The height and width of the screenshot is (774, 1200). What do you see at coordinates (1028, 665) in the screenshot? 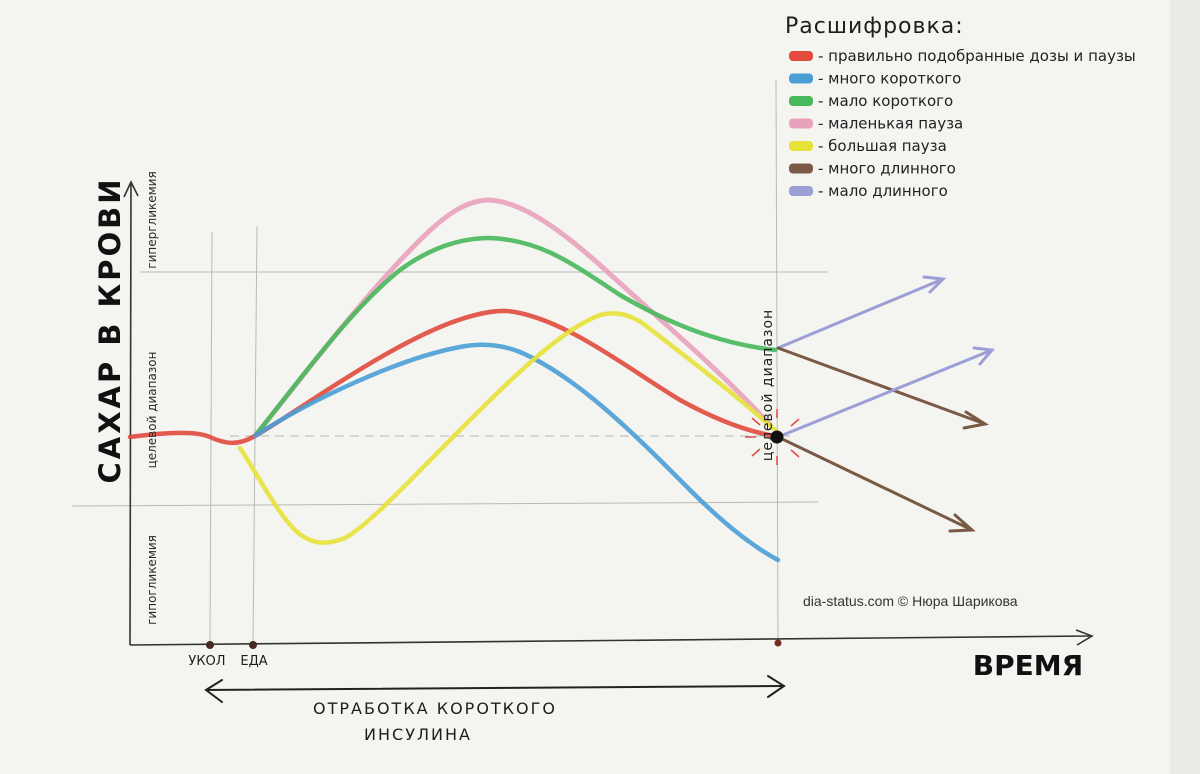
I see `x-axis-label: ВРЕМЯ` at bounding box center [1028, 665].